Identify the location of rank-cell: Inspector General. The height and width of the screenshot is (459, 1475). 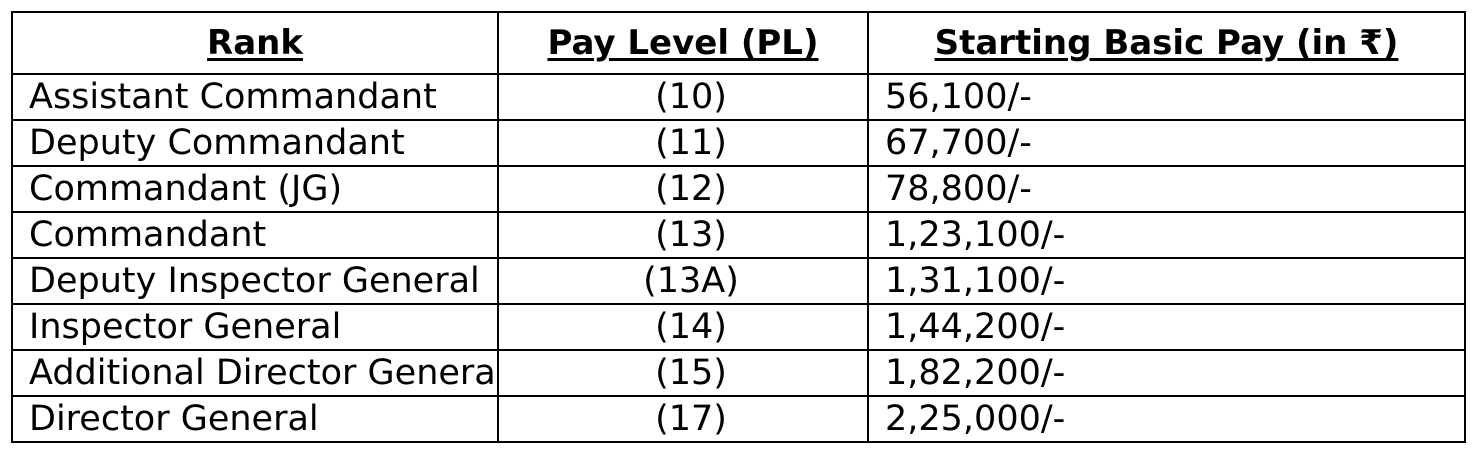
(255, 327).